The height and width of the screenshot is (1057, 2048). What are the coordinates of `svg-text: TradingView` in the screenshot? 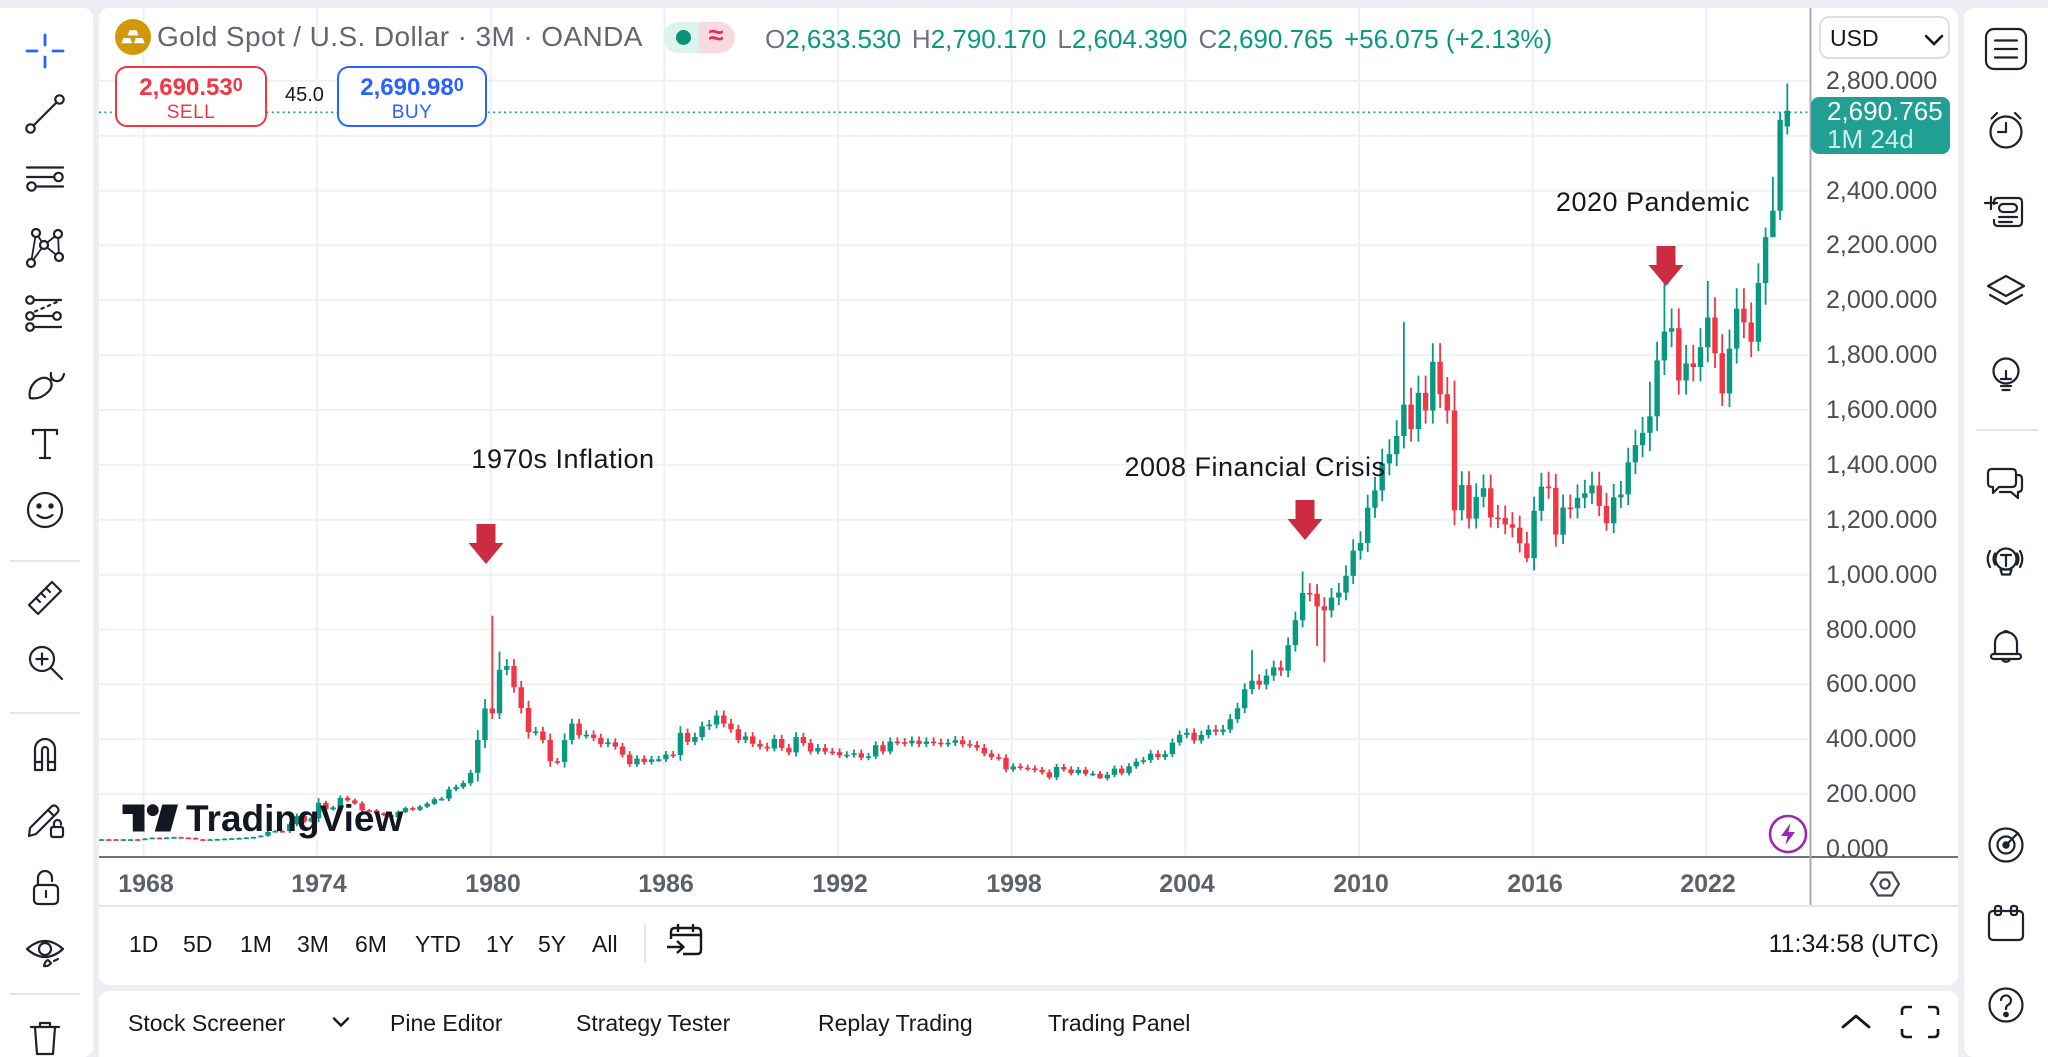 It's located at (294, 818).